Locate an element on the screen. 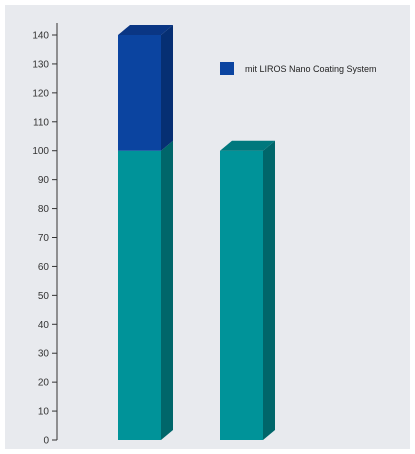  y-tick-label: 20 is located at coordinates (44, 383).